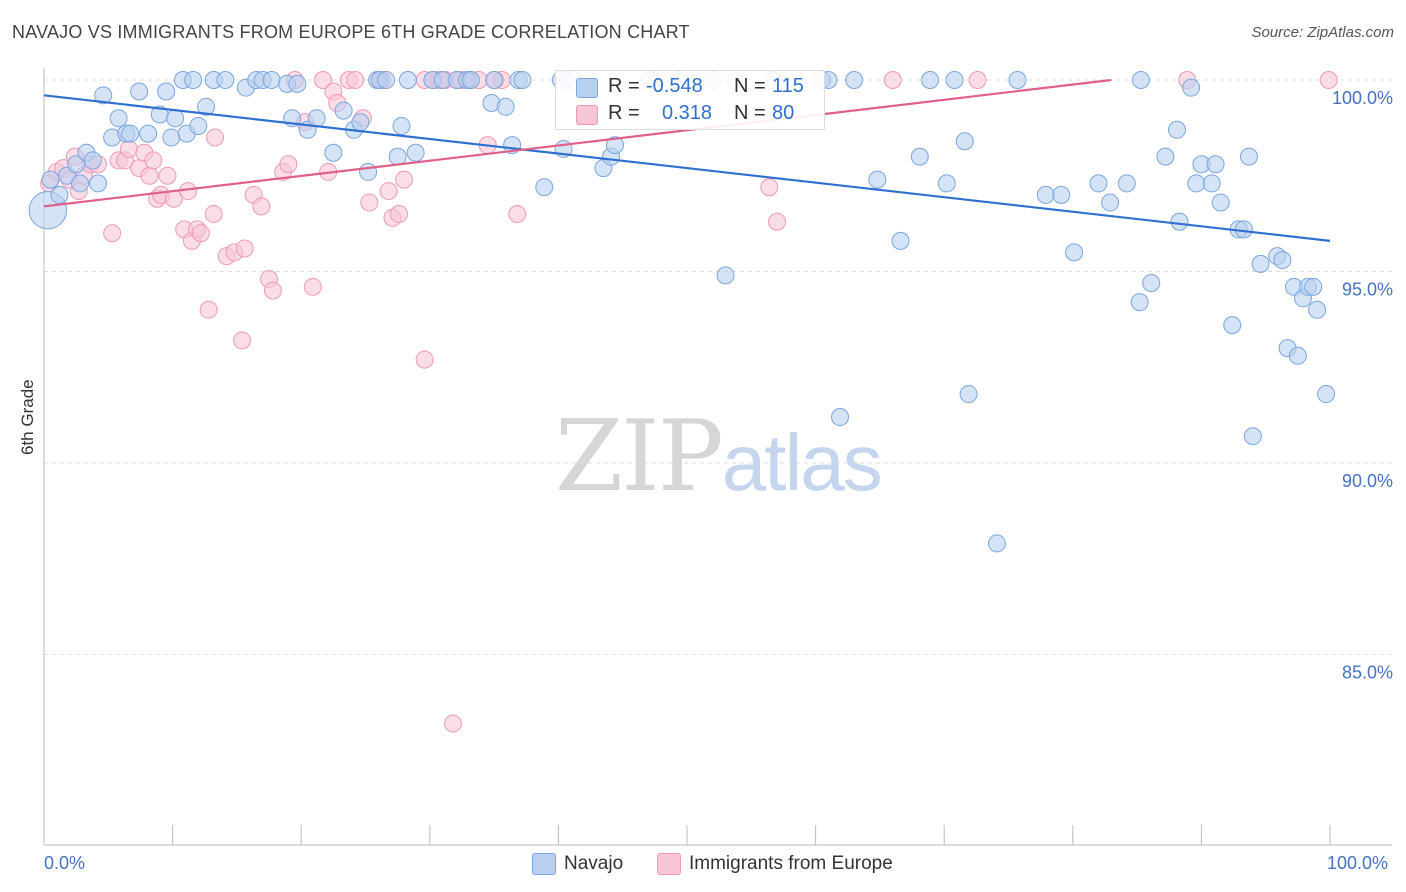 The width and height of the screenshot is (1406, 892). What do you see at coordinates (577, 143) in the screenshot?
I see `europe-trend-line` at bounding box center [577, 143].